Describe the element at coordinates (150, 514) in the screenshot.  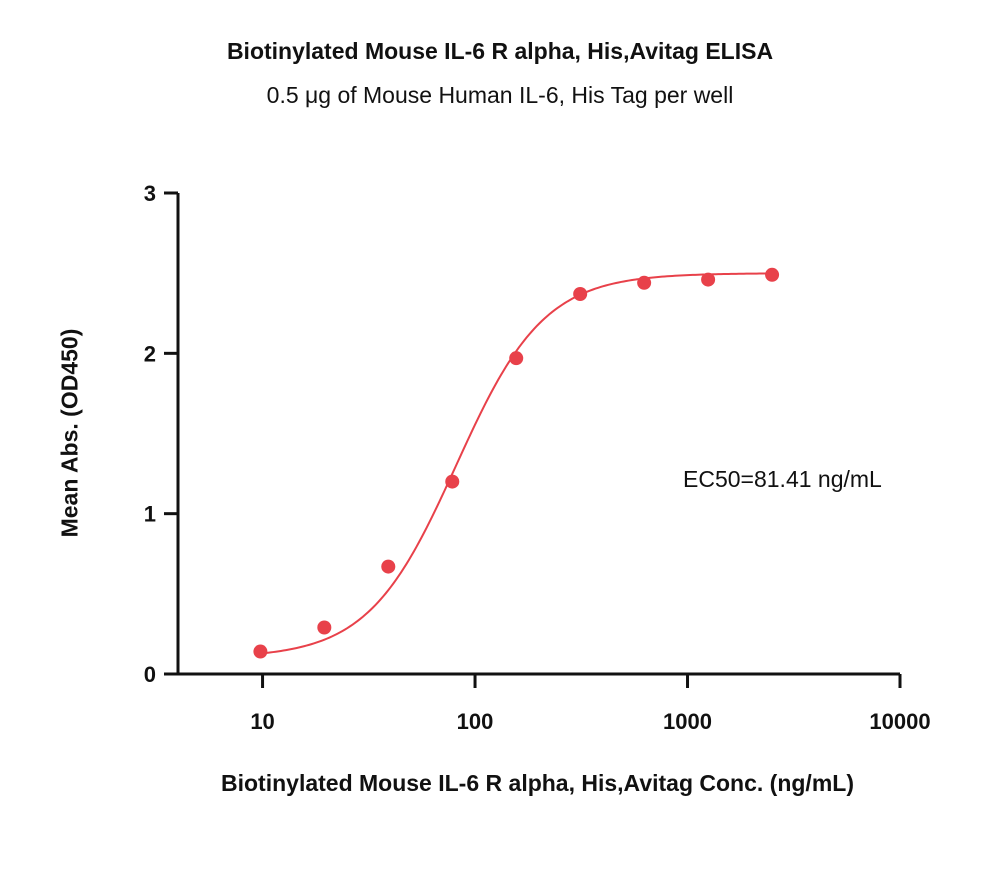
I see `y-tick-label: 1` at that location.